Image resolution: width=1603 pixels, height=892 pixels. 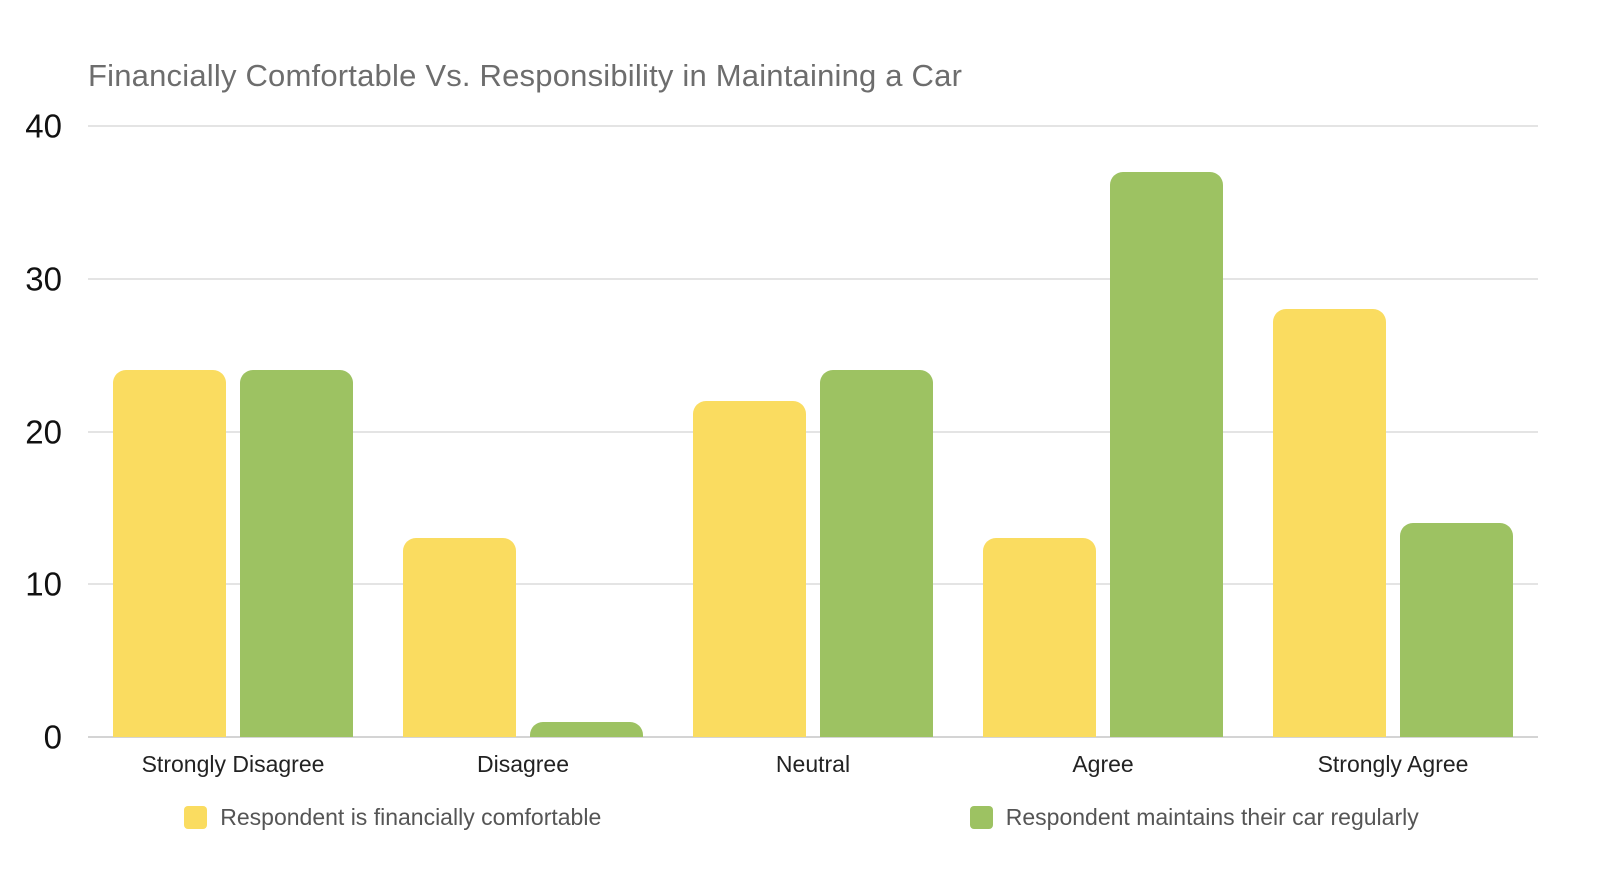 What do you see at coordinates (43, 584) in the screenshot?
I see `y-tick-label-10: 10` at bounding box center [43, 584].